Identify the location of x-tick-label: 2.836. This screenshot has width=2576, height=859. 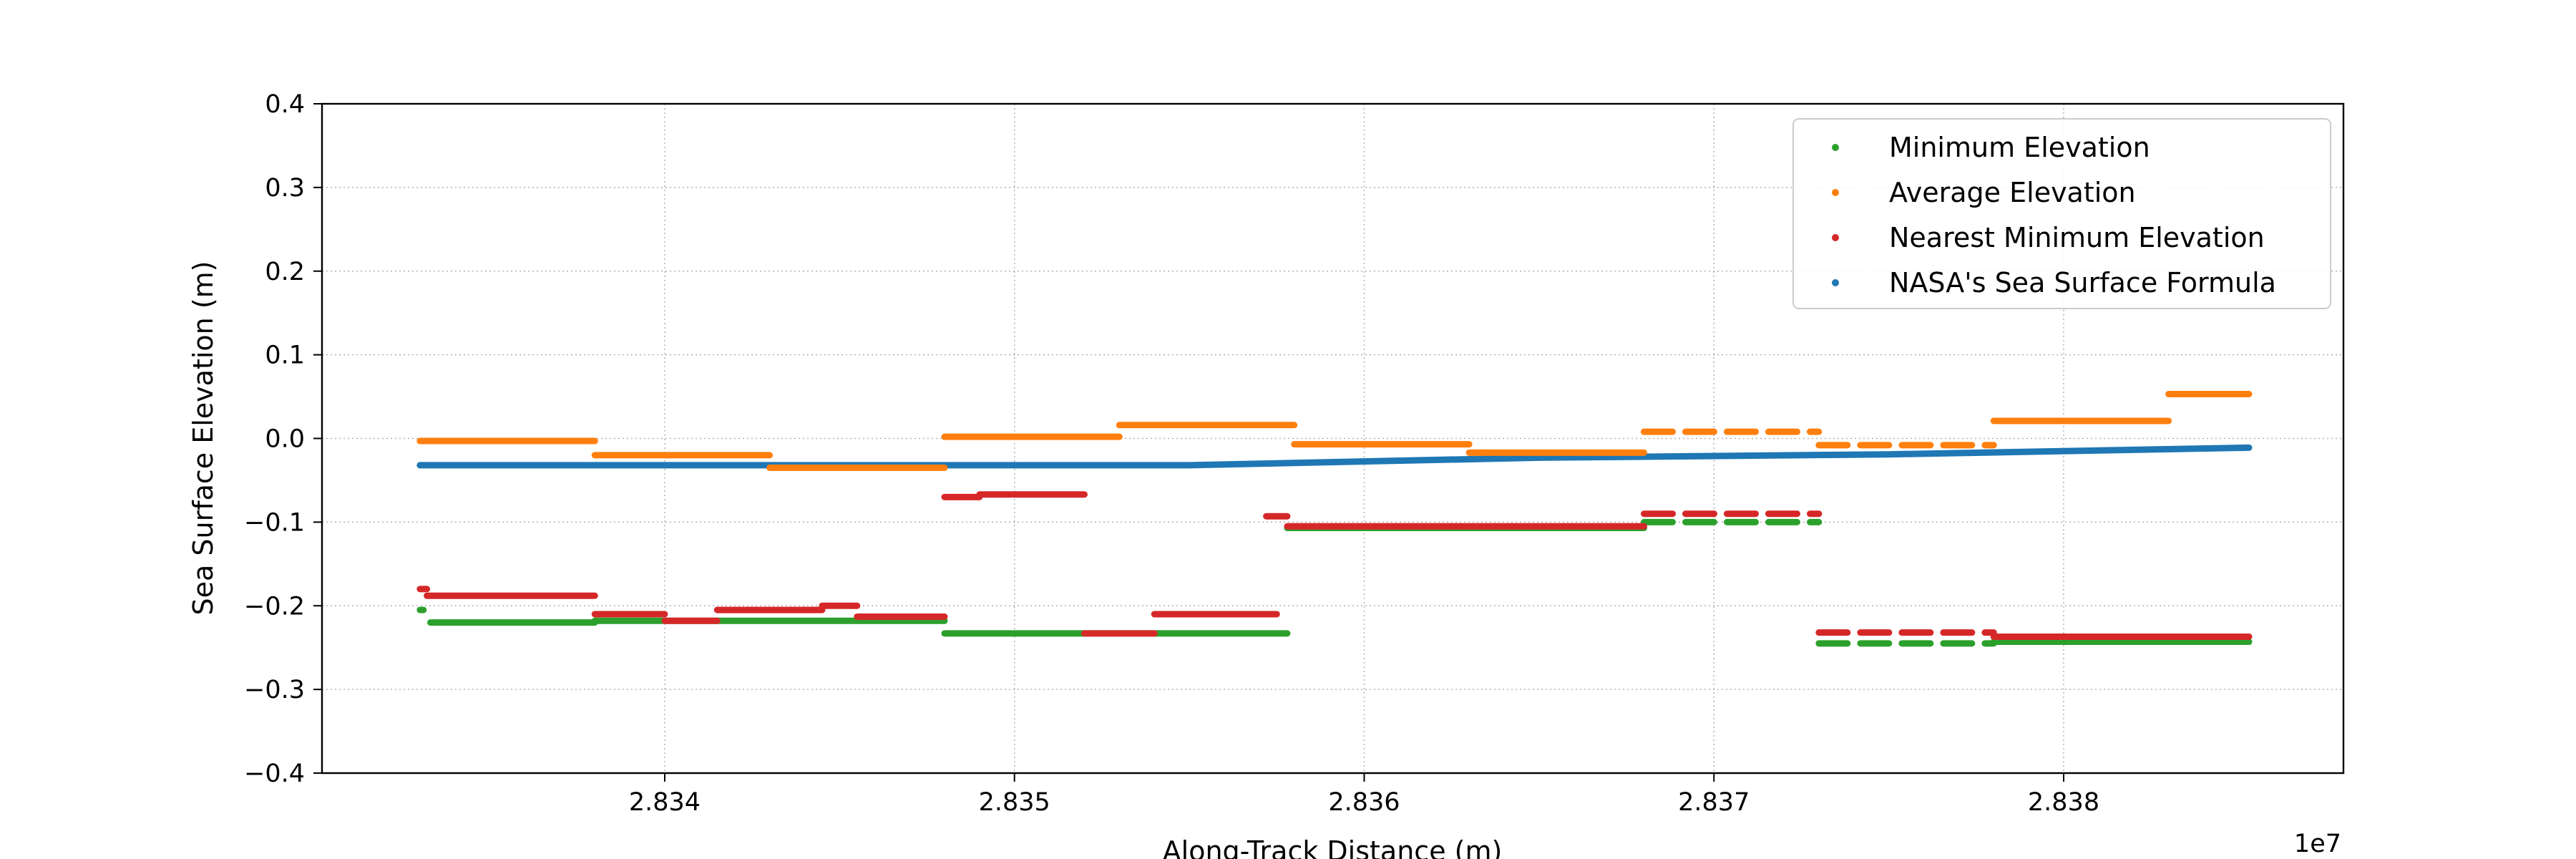
(1364, 803).